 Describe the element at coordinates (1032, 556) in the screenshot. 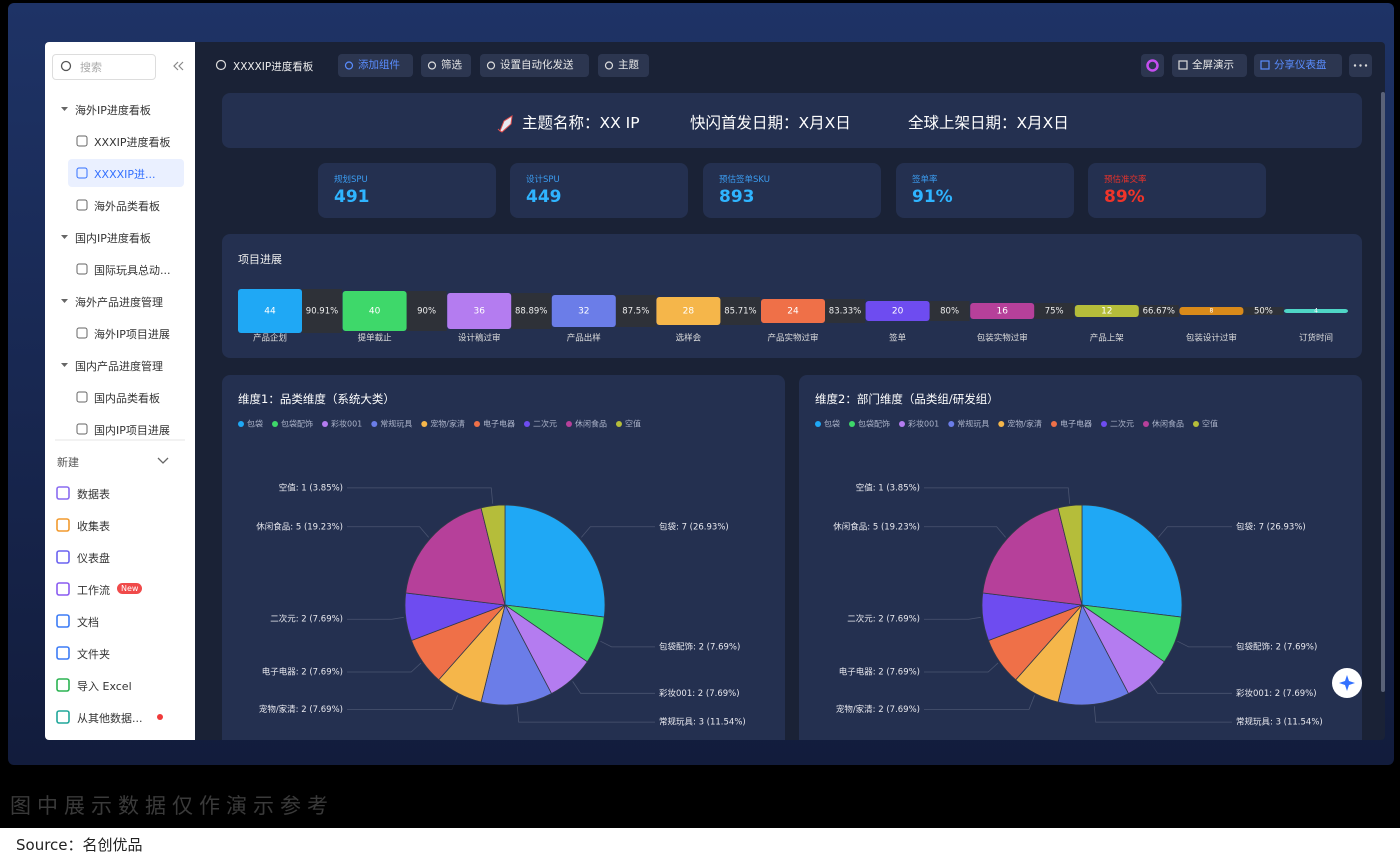

I see `pie-slice` at that location.